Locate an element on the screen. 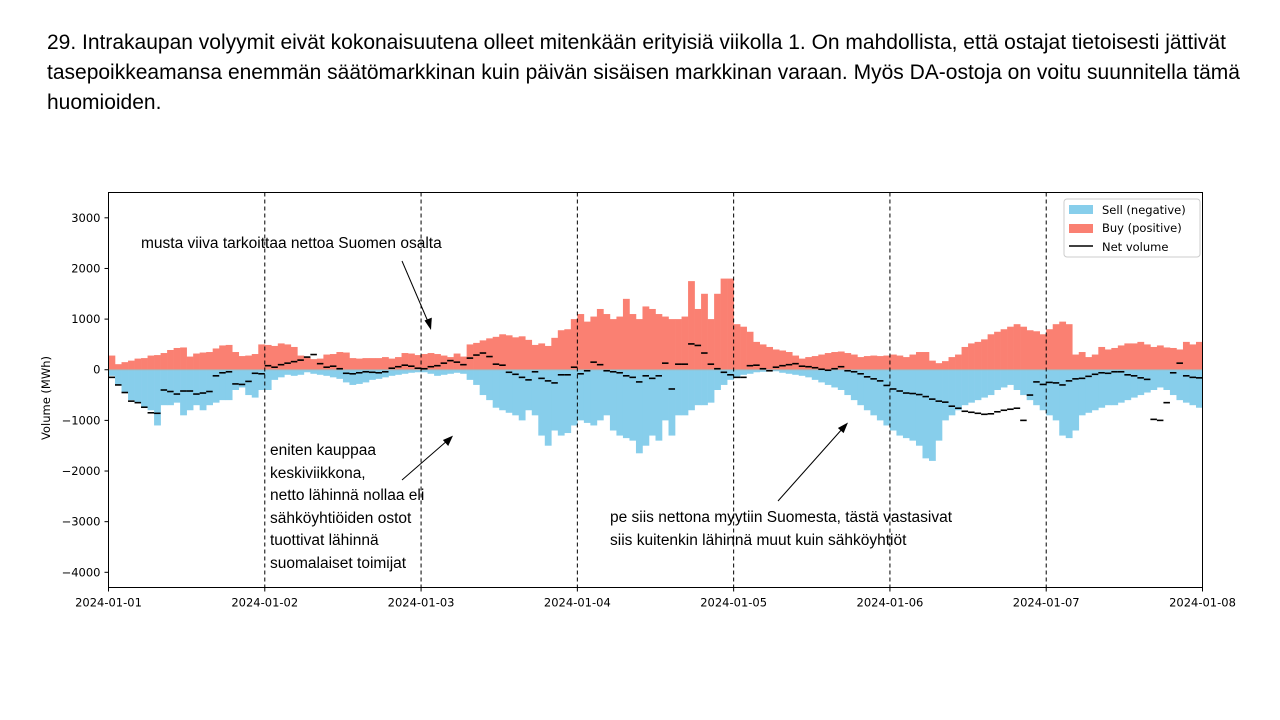 The width and height of the screenshot is (1280, 720). x-tick-label: 2024-01-08 is located at coordinates (1202, 603).